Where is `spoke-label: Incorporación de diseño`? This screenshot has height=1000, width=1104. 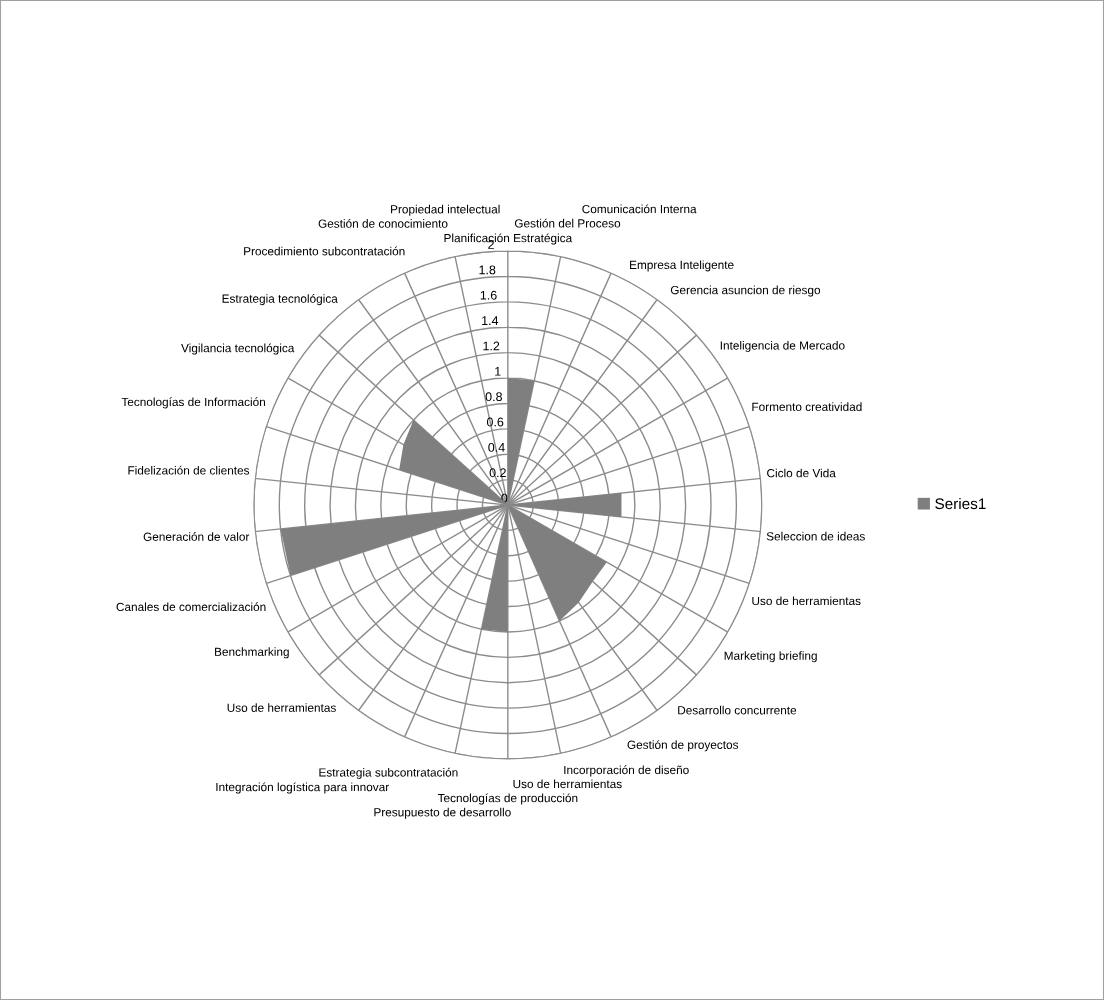 spoke-label: Incorporación de diseño is located at coordinates (626, 771).